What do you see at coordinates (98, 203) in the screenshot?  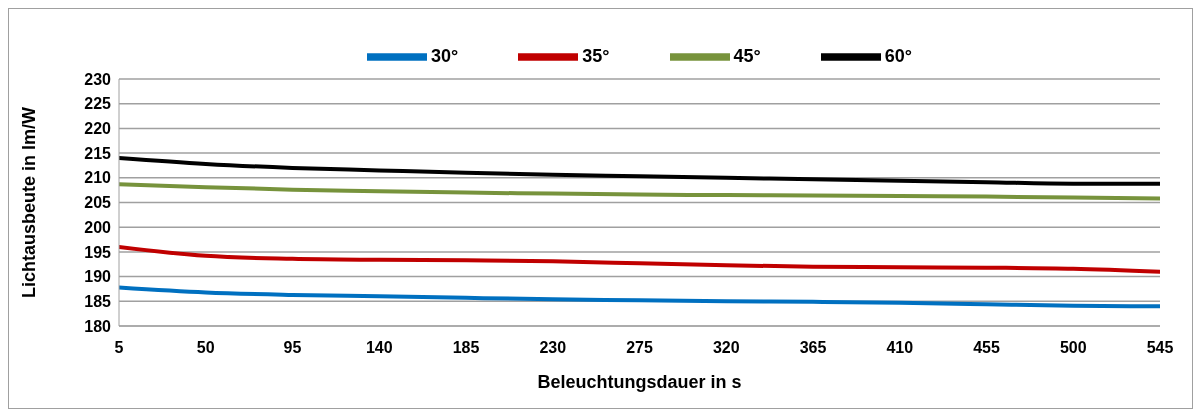 I see `y-tick-label: 205` at bounding box center [98, 203].